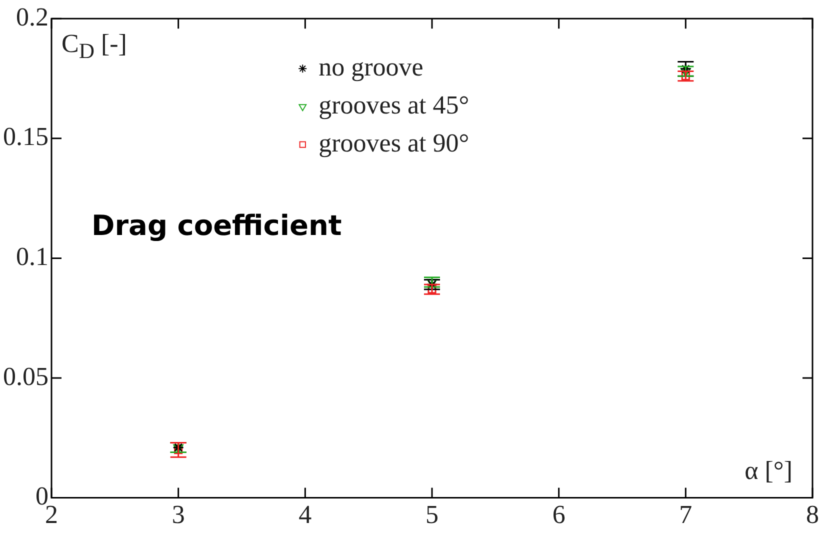 The image size is (822, 535). I want to click on y-tick-label: 0.15, so click(25, 137).